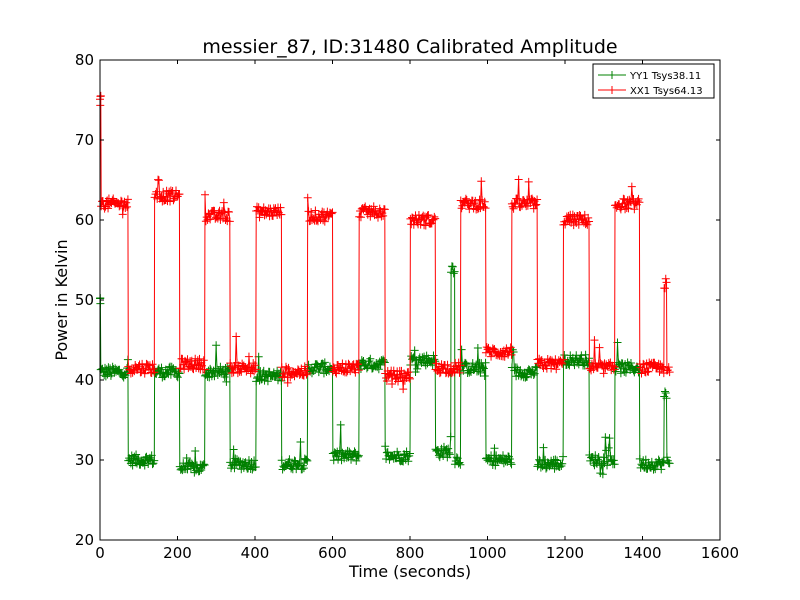  Describe the element at coordinates (666, 91) in the screenshot. I see `legend-label: XX1 Tsys64.13` at that location.